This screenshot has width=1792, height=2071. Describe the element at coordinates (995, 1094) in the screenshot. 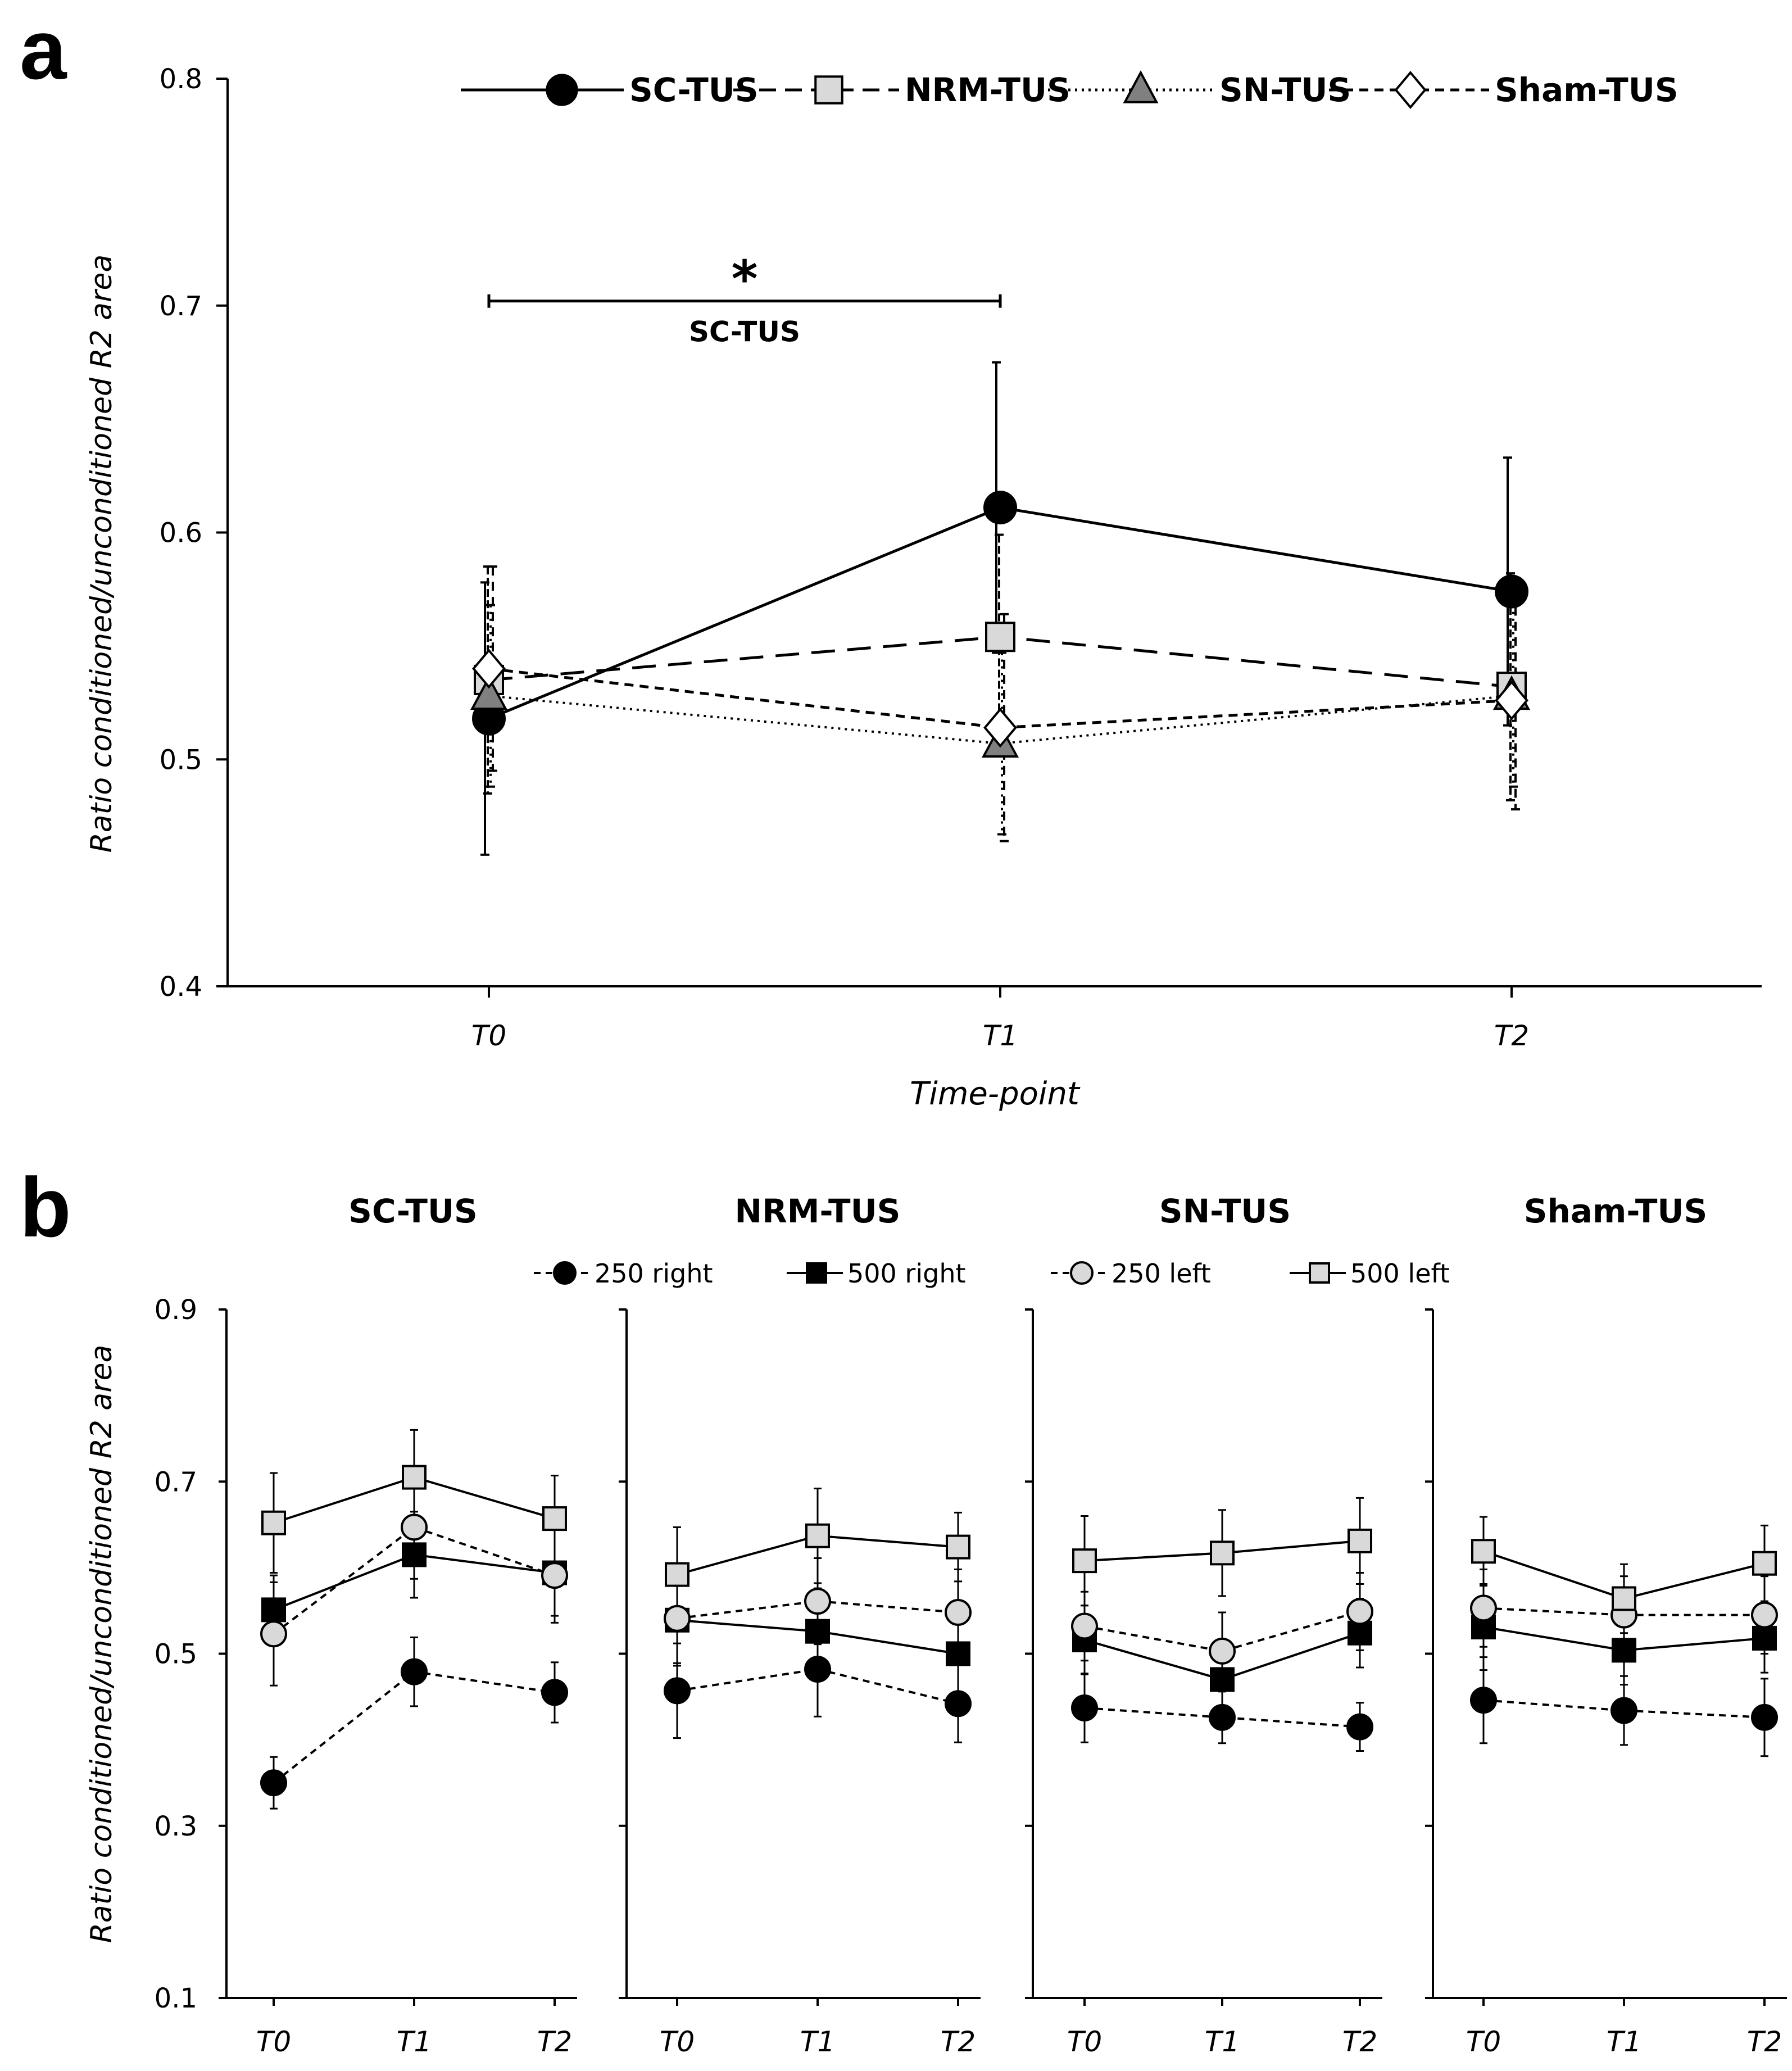

I see `panel-a-x-axis-label: Time-point` at that location.